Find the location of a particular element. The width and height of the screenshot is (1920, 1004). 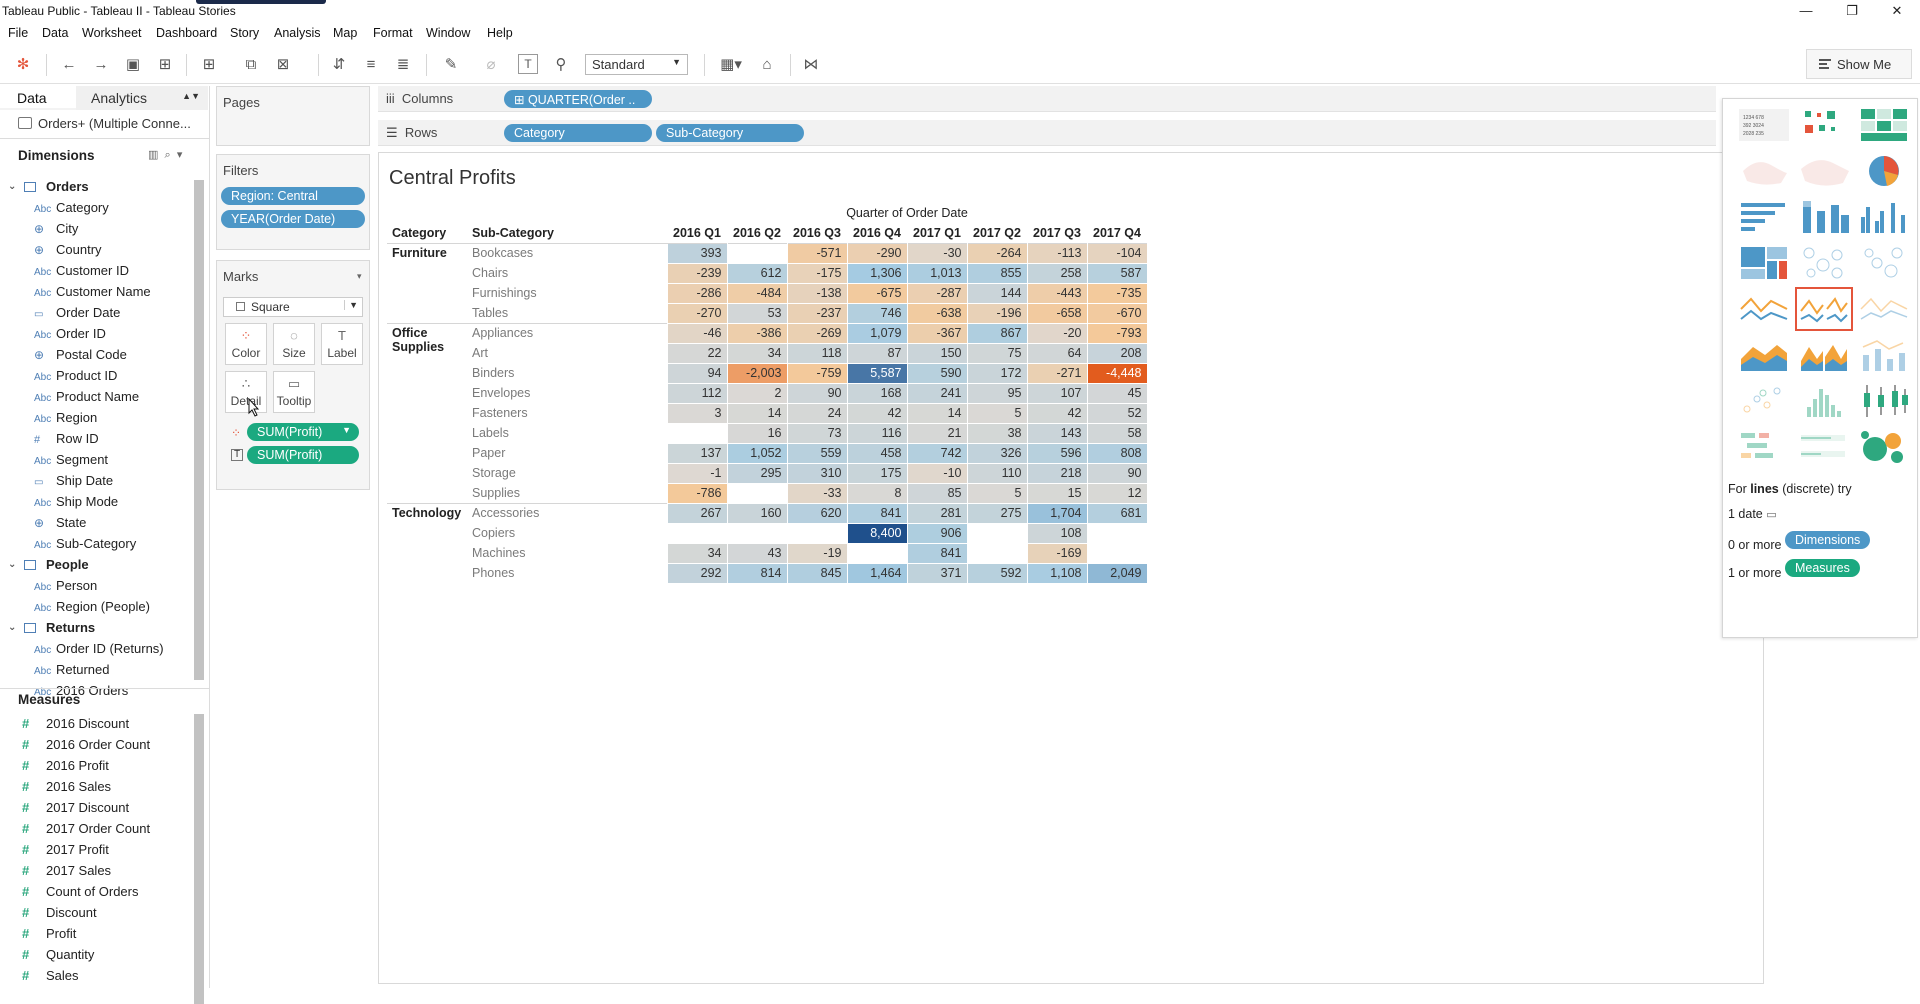

measure-field: # Sales is located at coordinates (50, 975).